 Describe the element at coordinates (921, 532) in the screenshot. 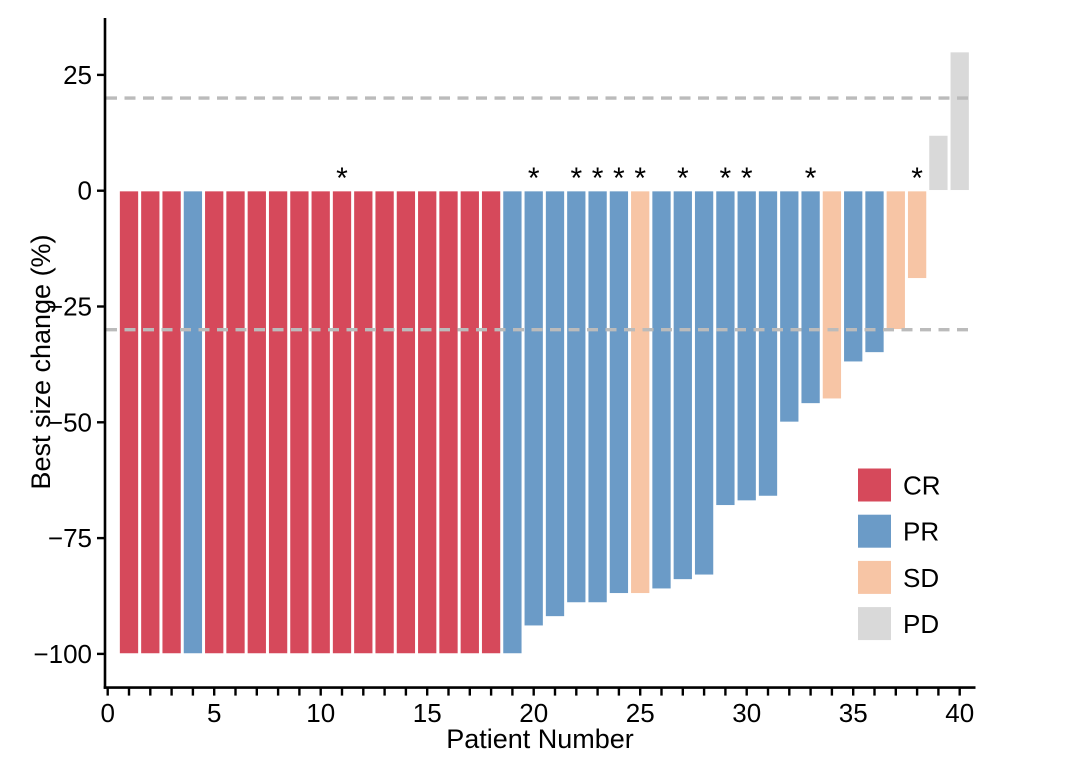

I see `legend-label-PR: PR` at that location.